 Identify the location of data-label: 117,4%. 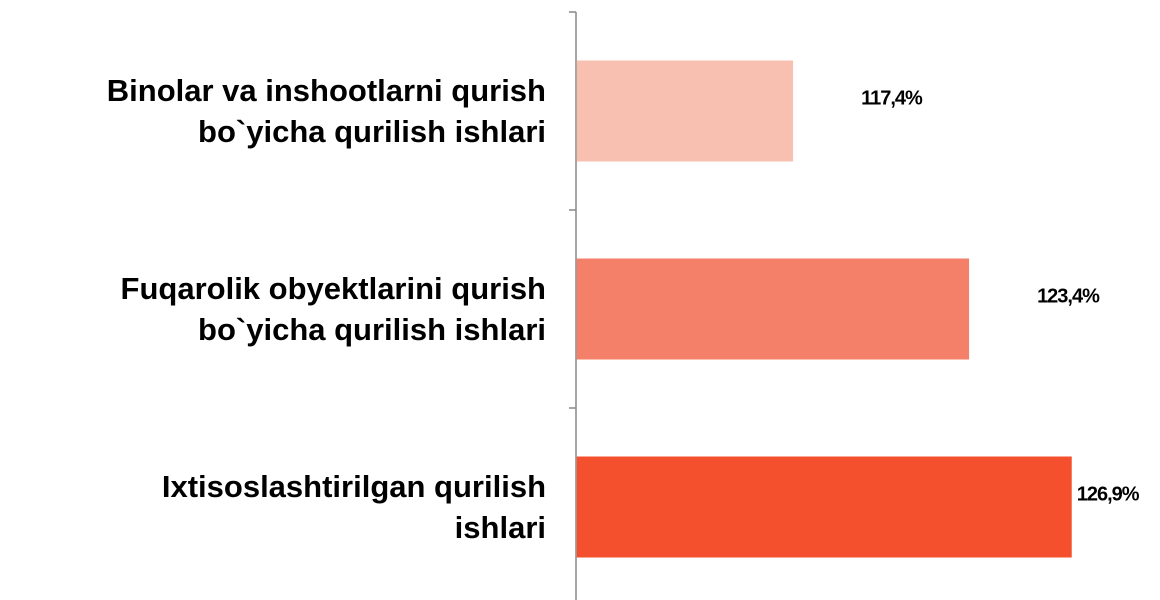
(892, 98).